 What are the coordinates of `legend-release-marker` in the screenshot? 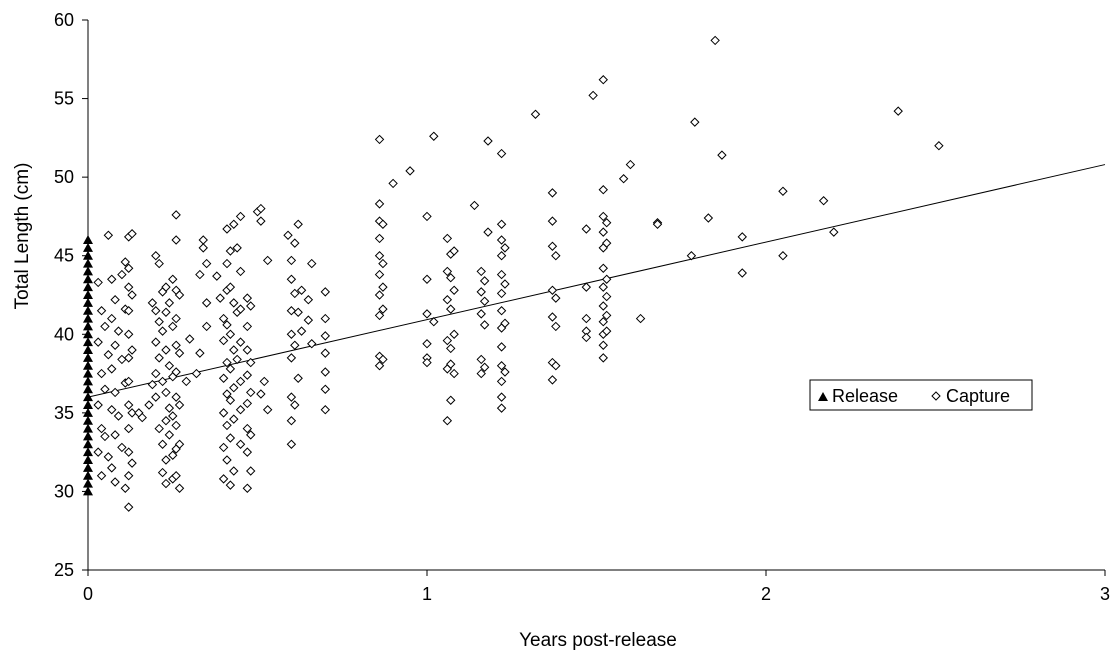 It's located at (823, 396).